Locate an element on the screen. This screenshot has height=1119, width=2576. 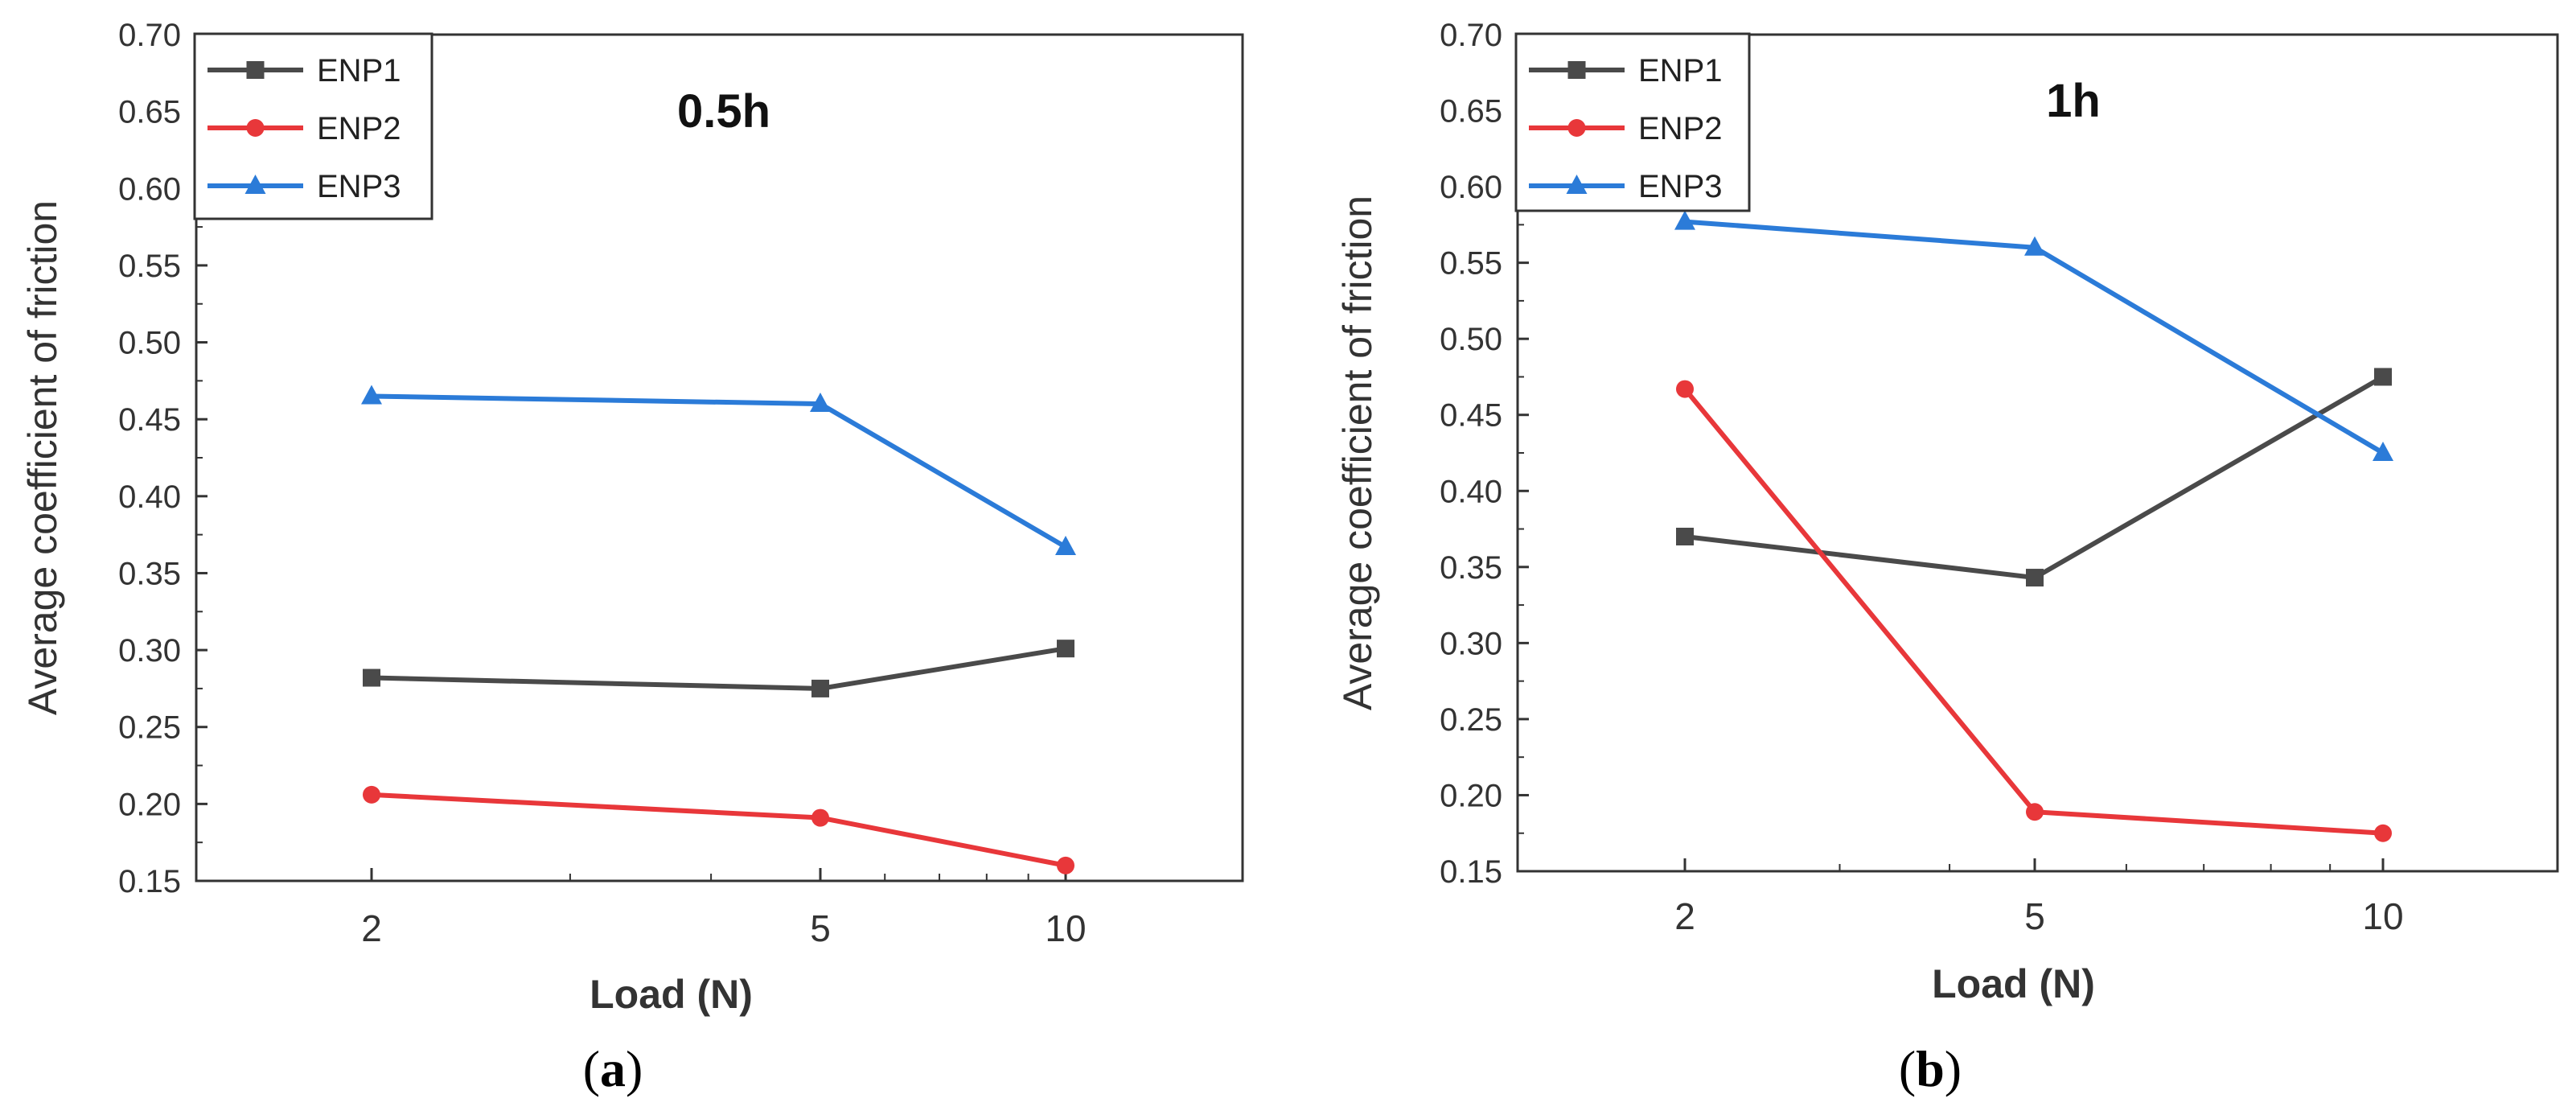
legend-box is located at coordinates (1632, 122).